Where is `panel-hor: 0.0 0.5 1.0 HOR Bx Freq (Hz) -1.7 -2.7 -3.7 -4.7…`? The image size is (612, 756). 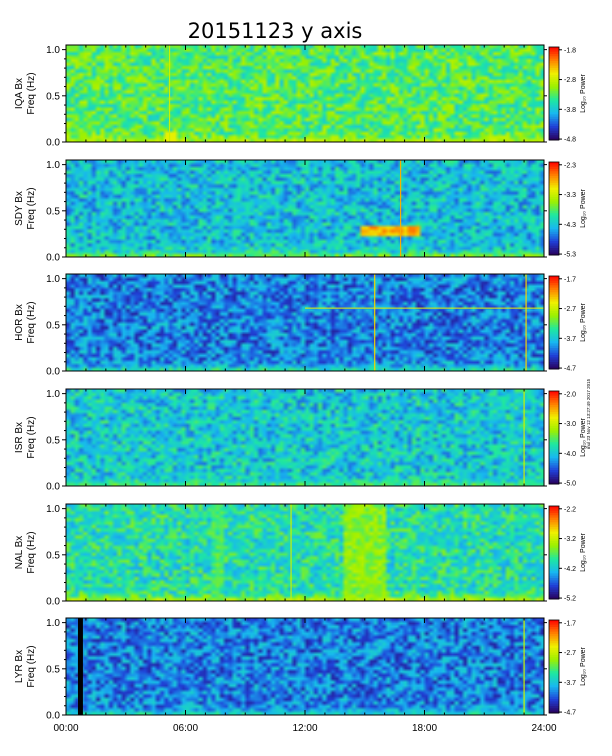
panel-hor: 0.0 0.5 1.0 HOR Bx Freq (Hz) -1.7 -2.7 -3.7 -4.7… is located at coordinates (300, 325).